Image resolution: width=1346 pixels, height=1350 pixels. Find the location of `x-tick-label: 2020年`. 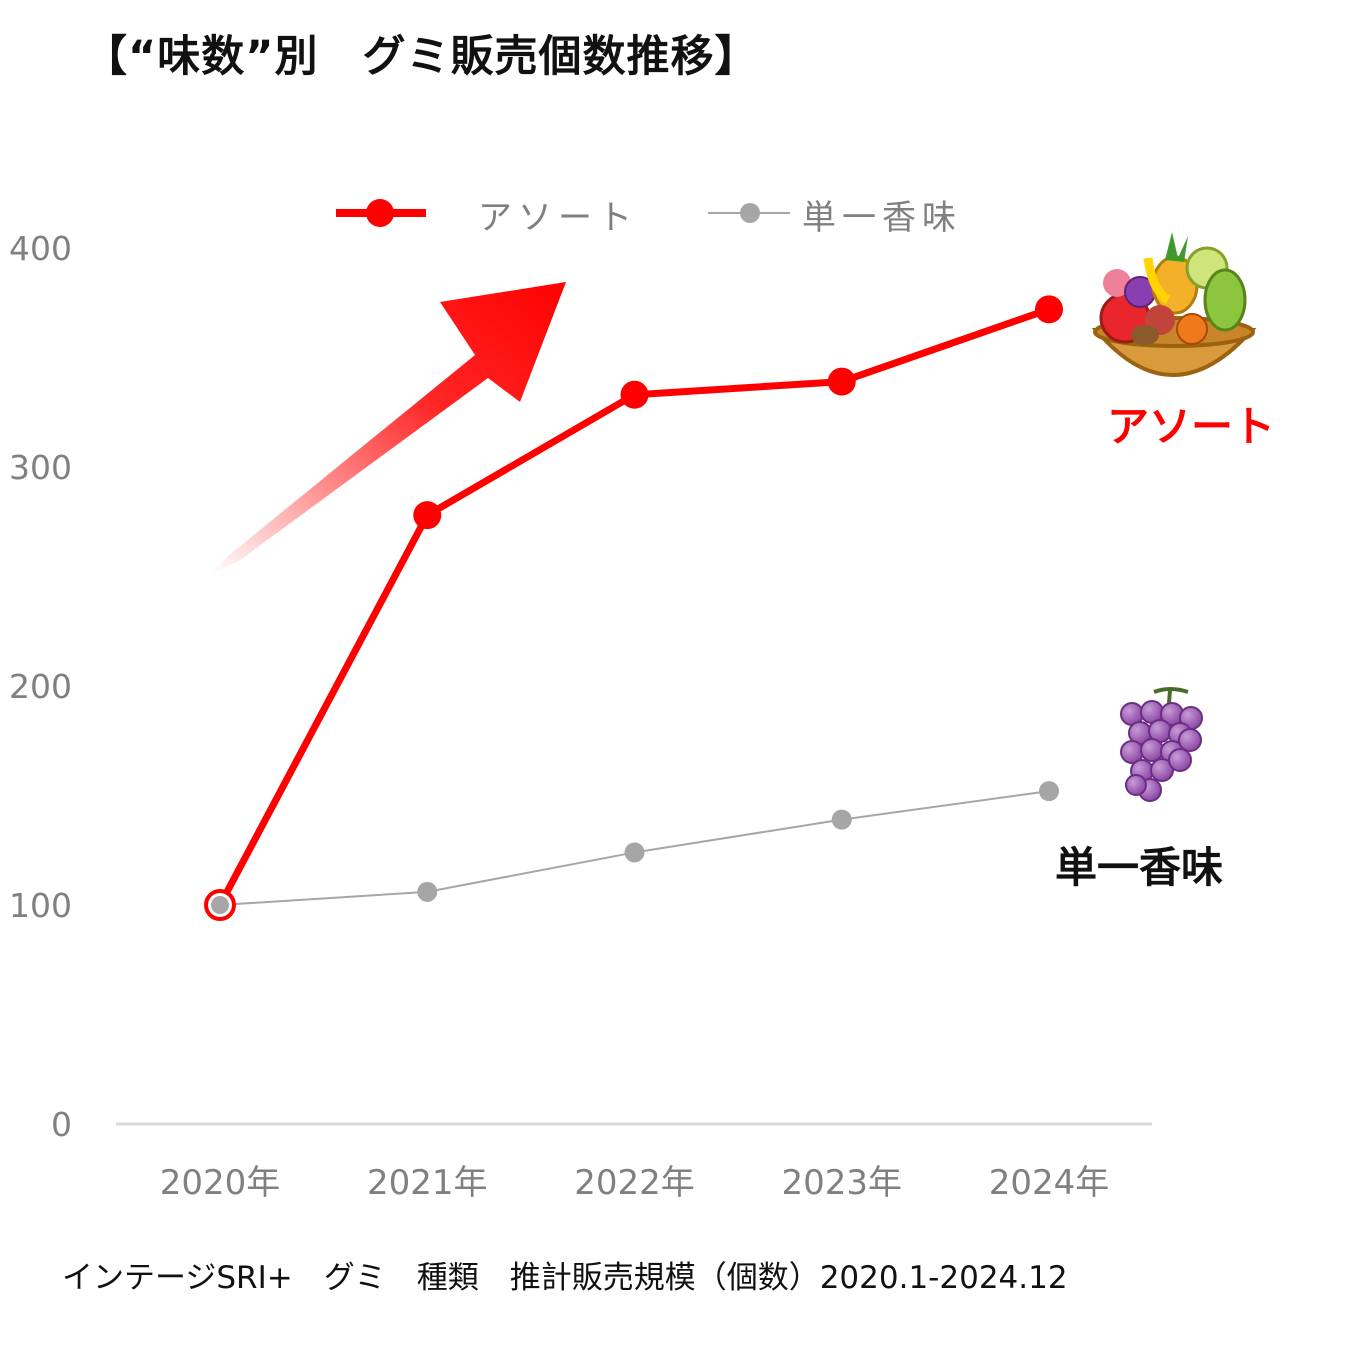

x-tick-label: 2020年 is located at coordinates (220, 1183).